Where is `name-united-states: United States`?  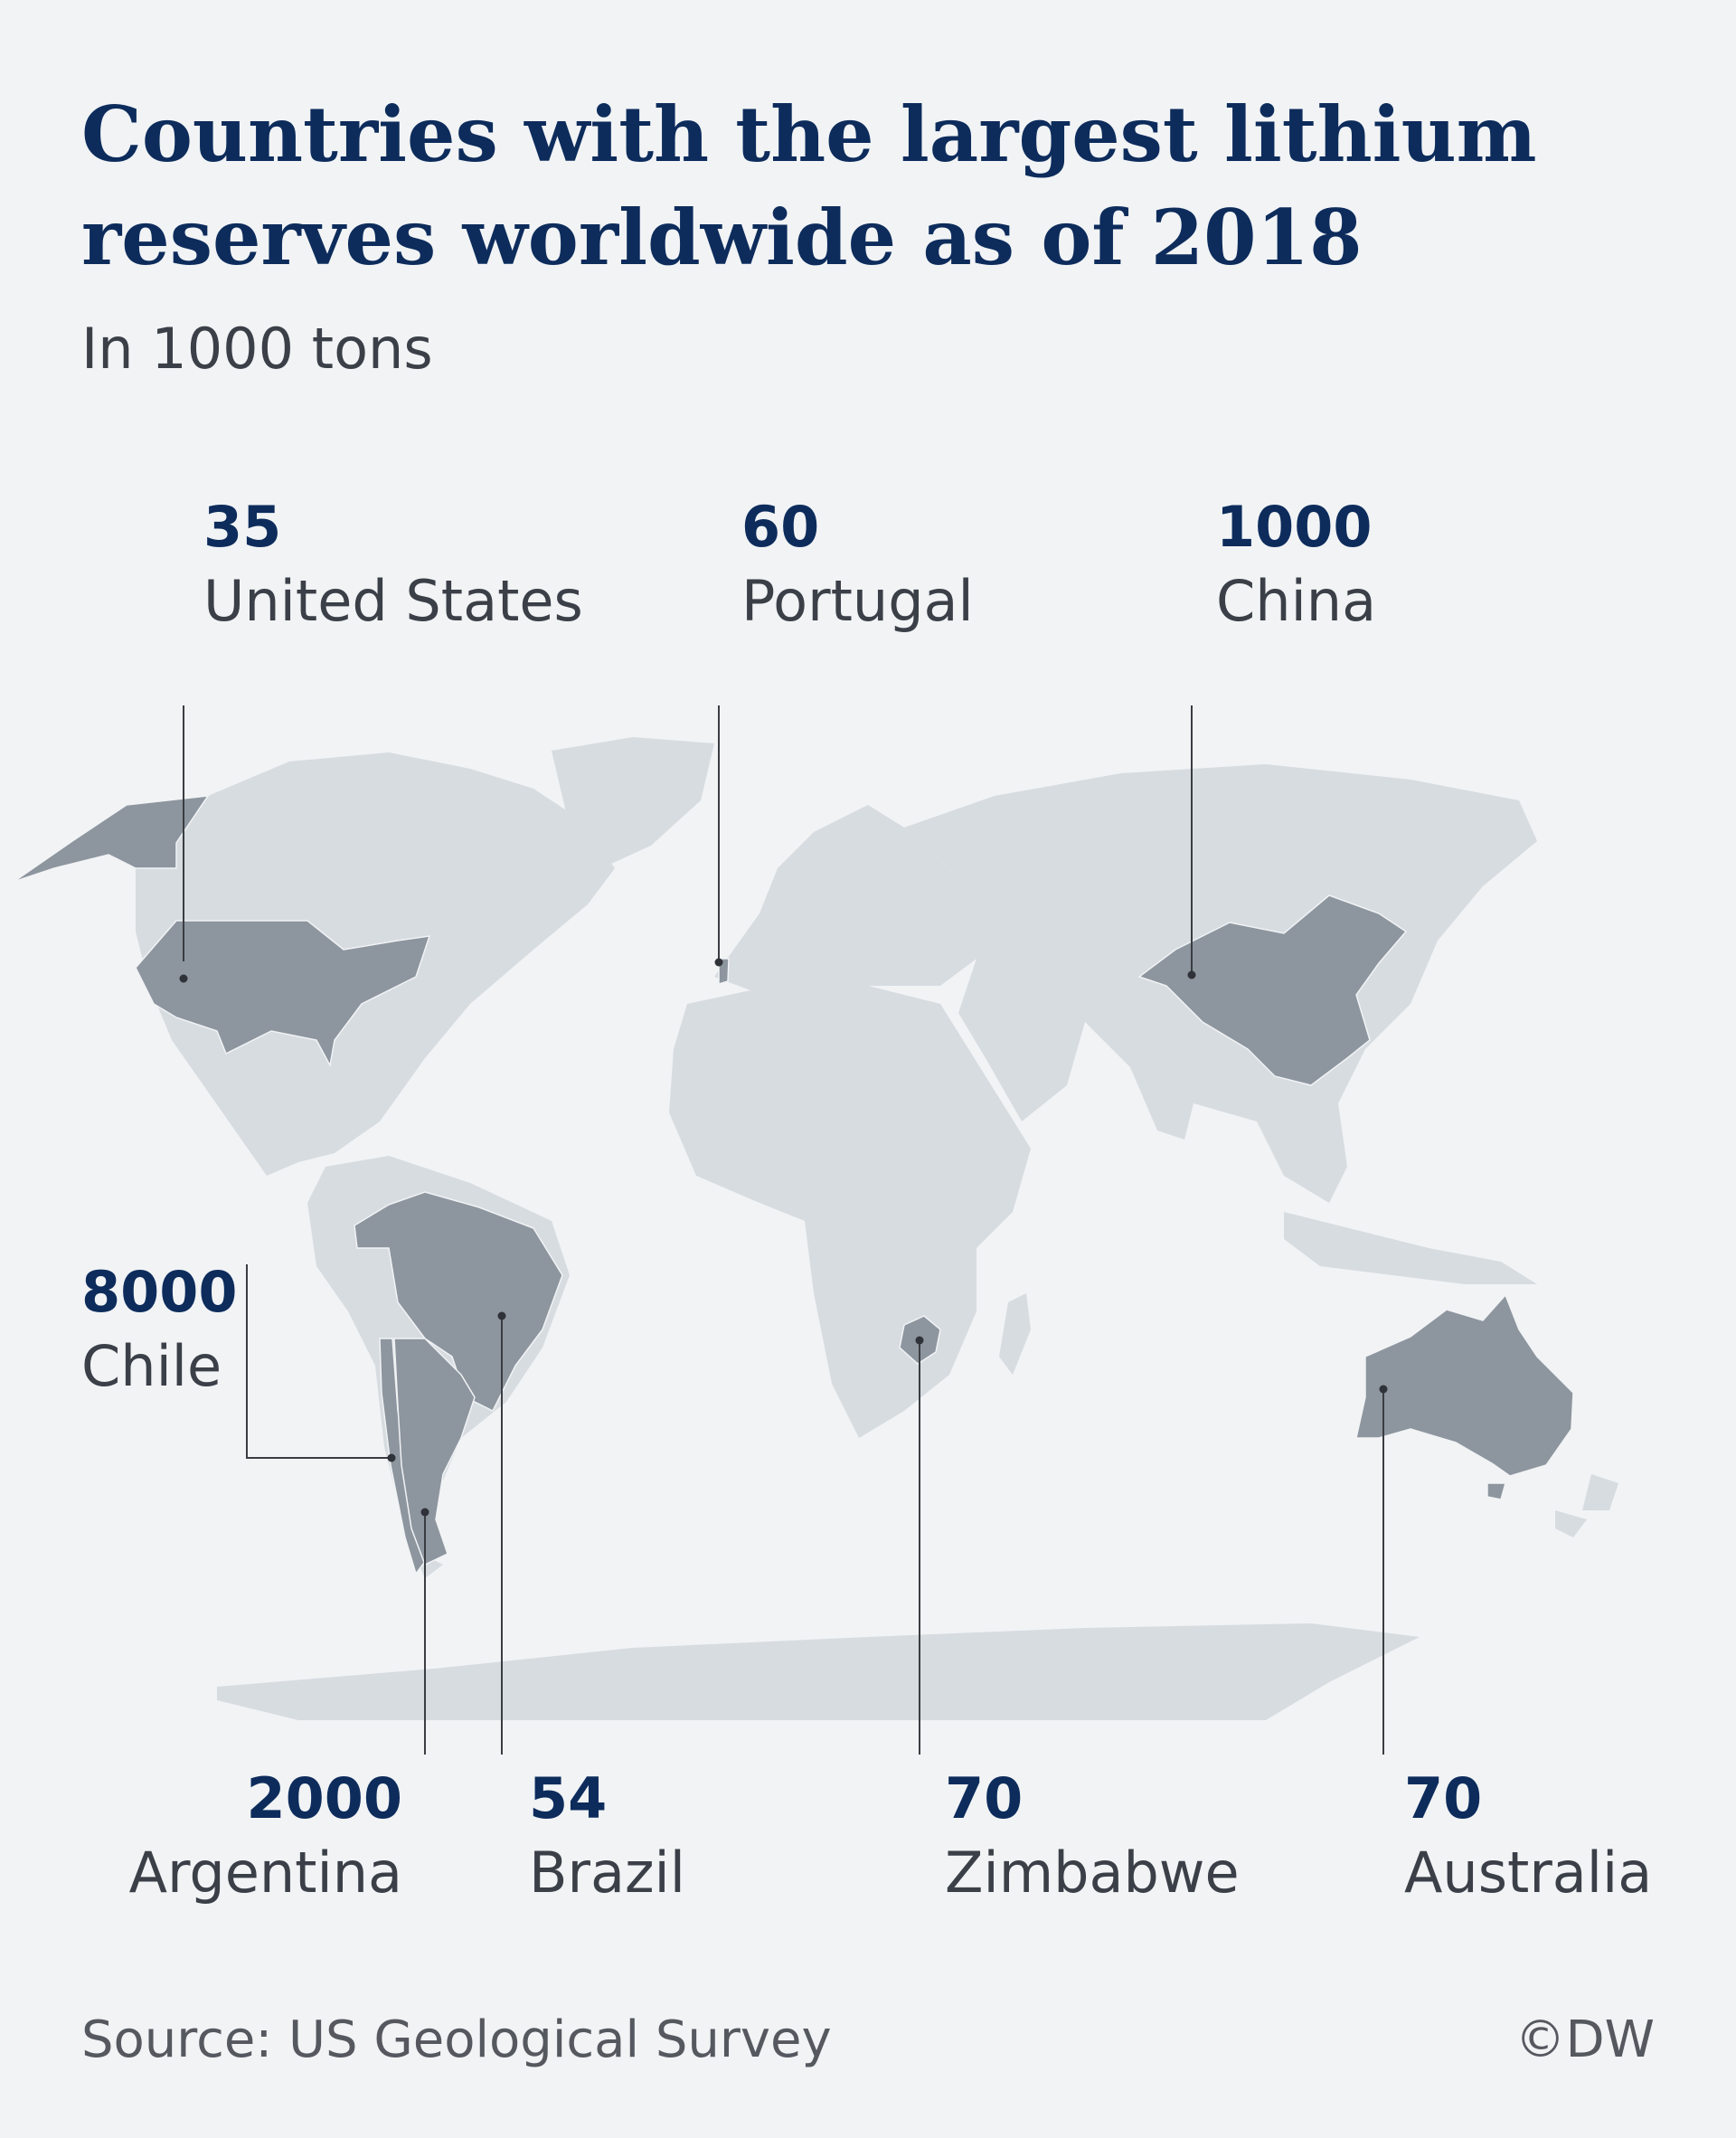 name-united-states: United States is located at coordinates (393, 601).